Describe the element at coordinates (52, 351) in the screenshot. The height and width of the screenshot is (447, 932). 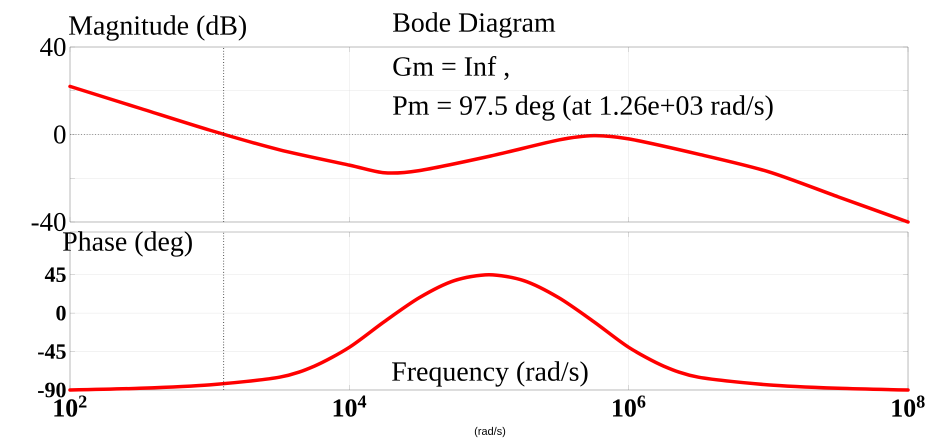
I see `y-tick-label: -45` at that location.